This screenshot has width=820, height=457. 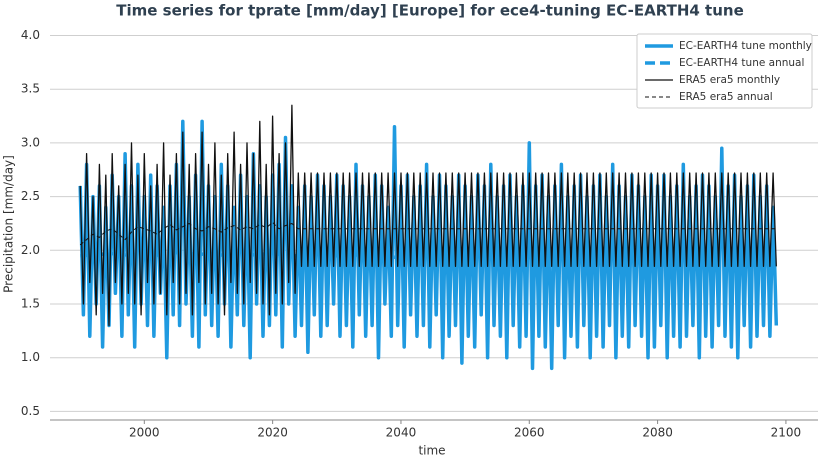 I want to click on legend-label: ERA5 era5 annual, so click(x=726, y=97).